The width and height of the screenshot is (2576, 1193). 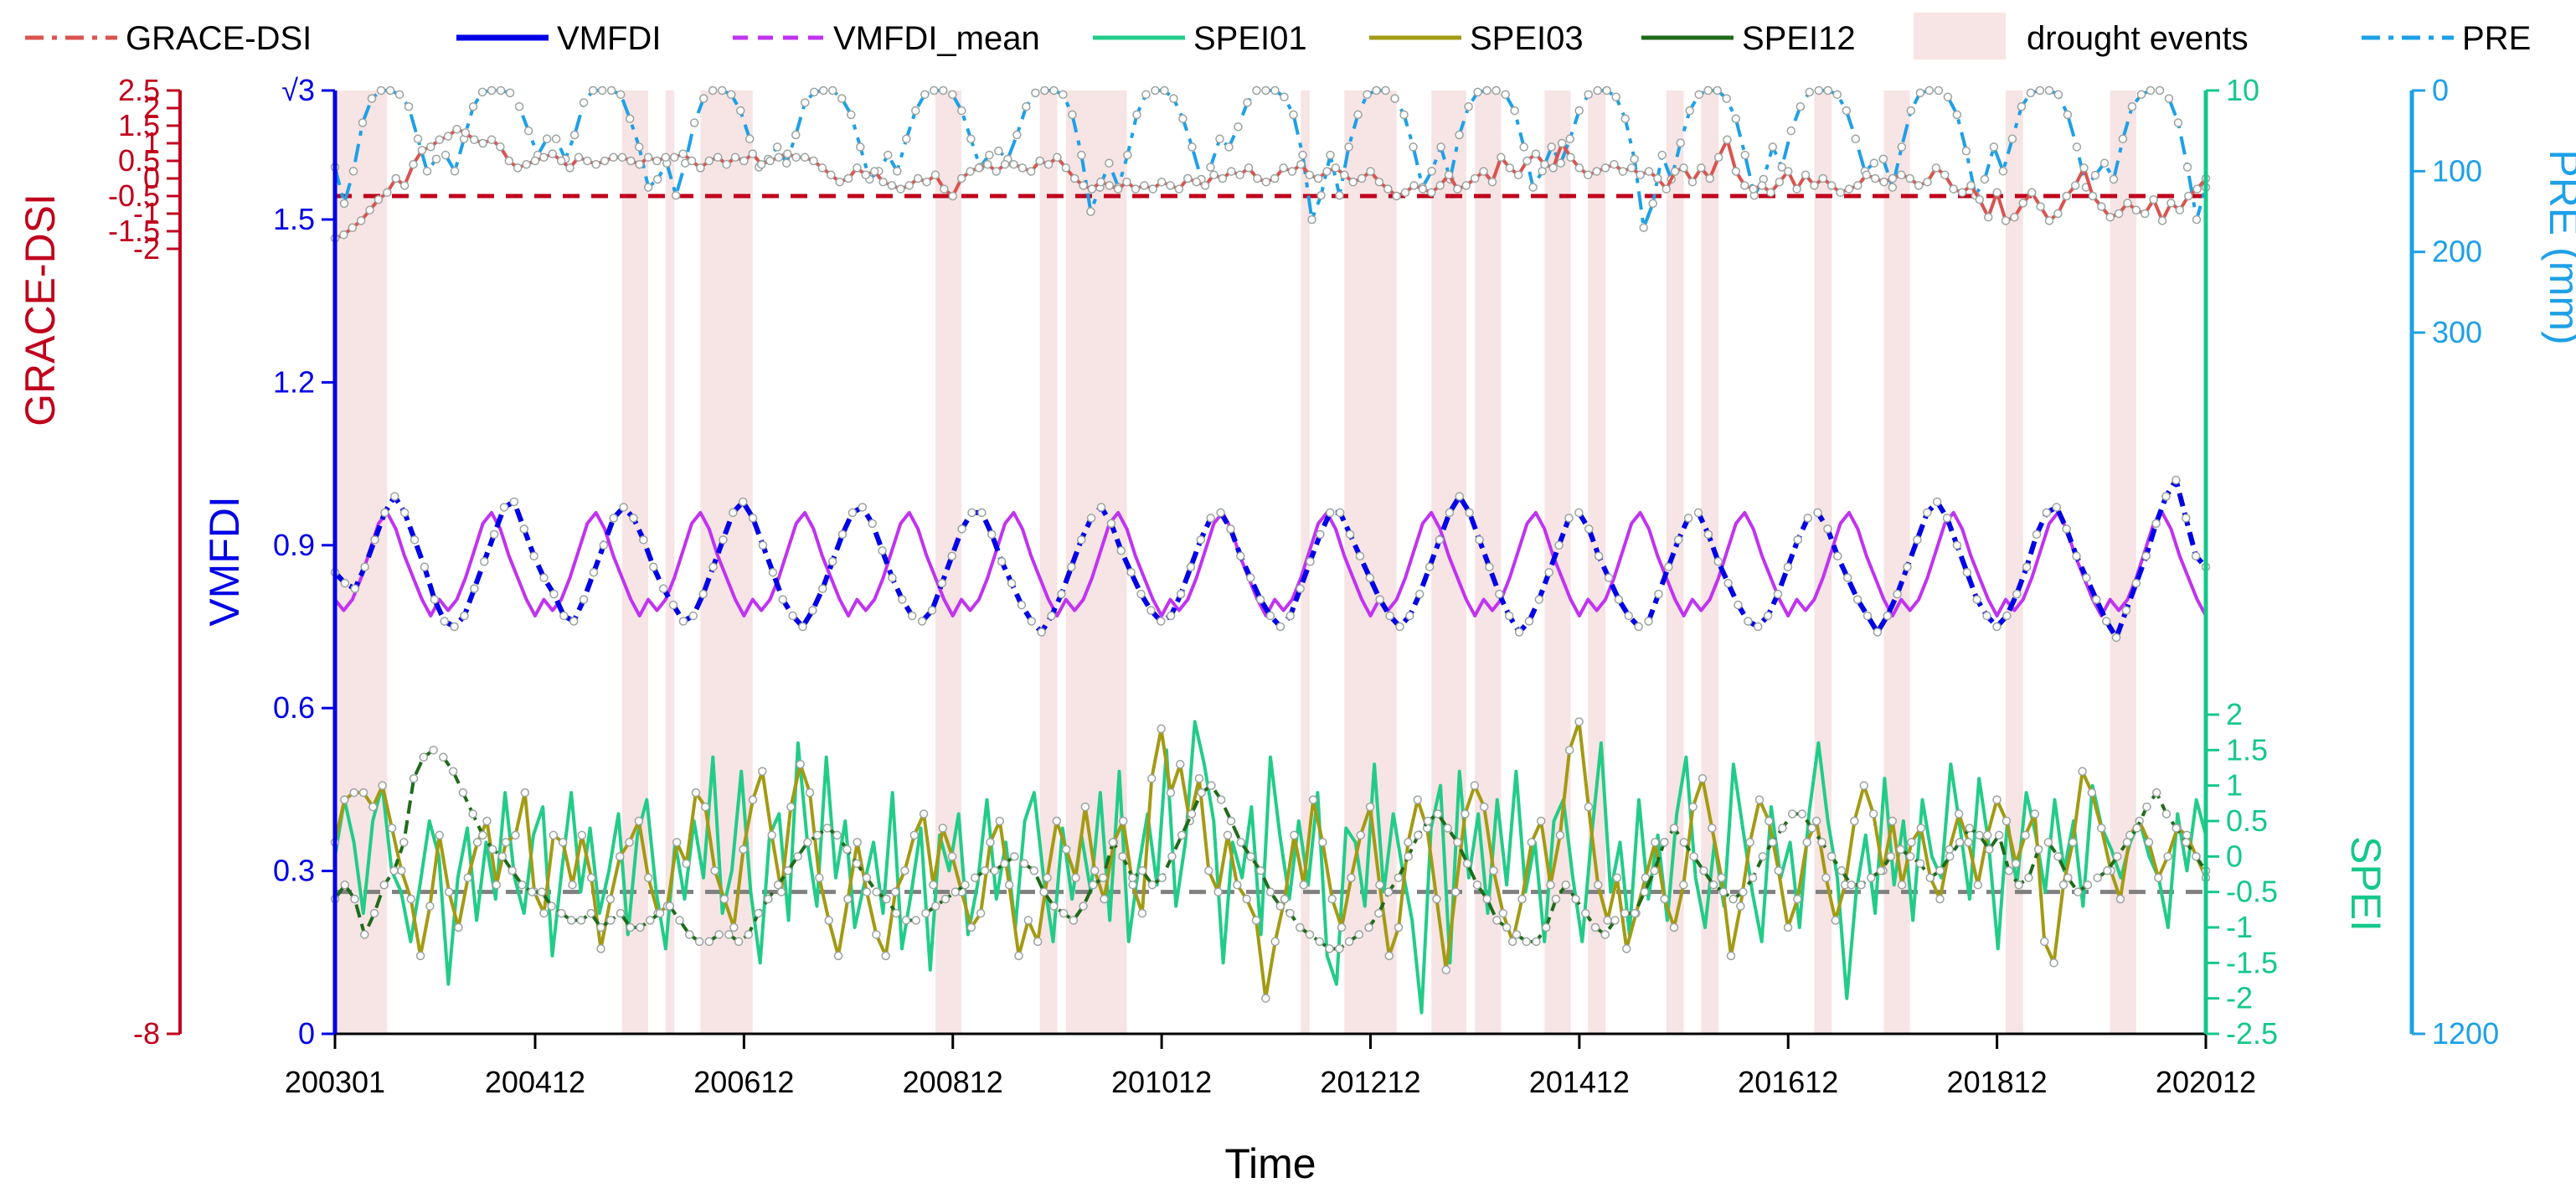 What do you see at coordinates (1370, 1082) in the screenshot?
I see `x-tick-label: 201212` at bounding box center [1370, 1082].